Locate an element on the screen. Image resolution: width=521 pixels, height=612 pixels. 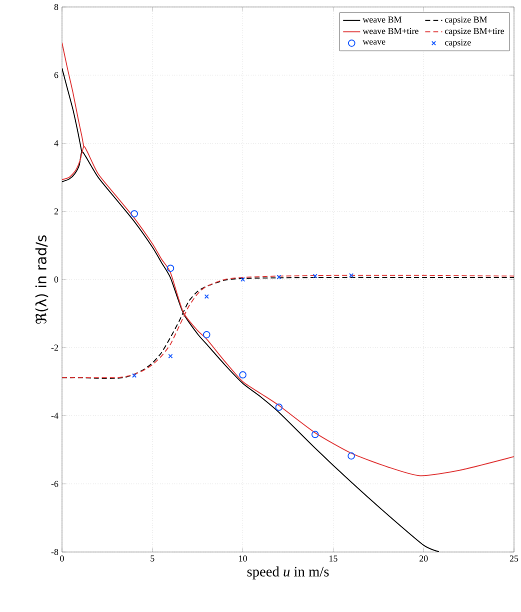
y-tick-label: -8 is located at coordinates (54, 552).